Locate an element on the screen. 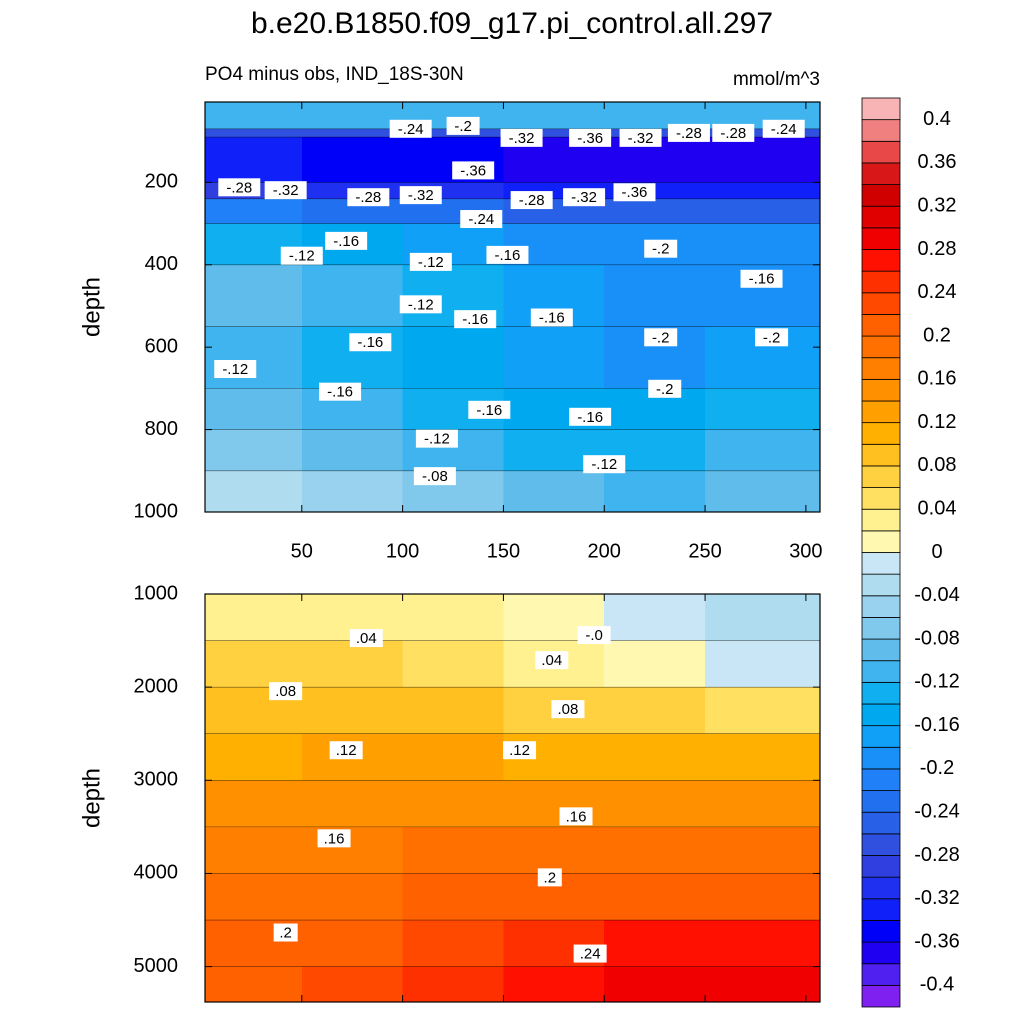 The height and width of the screenshot is (1024, 1024). contour-label: -.36 is located at coordinates (473, 170).